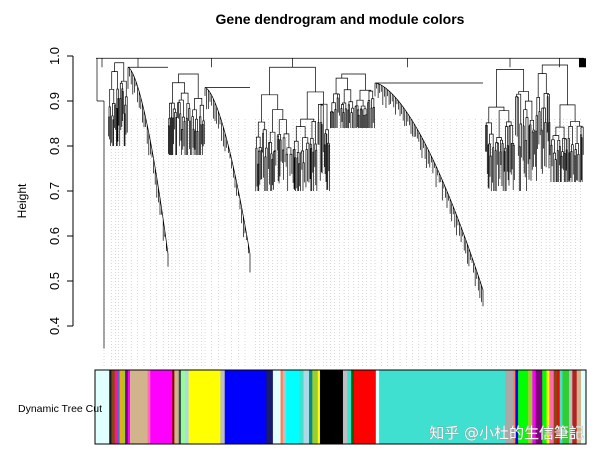 The height and width of the screenshot is (457, 600). Describe the element at coordinates (54, 101) in the screenshot. I see `y-tick-label: 0.9` at that location.